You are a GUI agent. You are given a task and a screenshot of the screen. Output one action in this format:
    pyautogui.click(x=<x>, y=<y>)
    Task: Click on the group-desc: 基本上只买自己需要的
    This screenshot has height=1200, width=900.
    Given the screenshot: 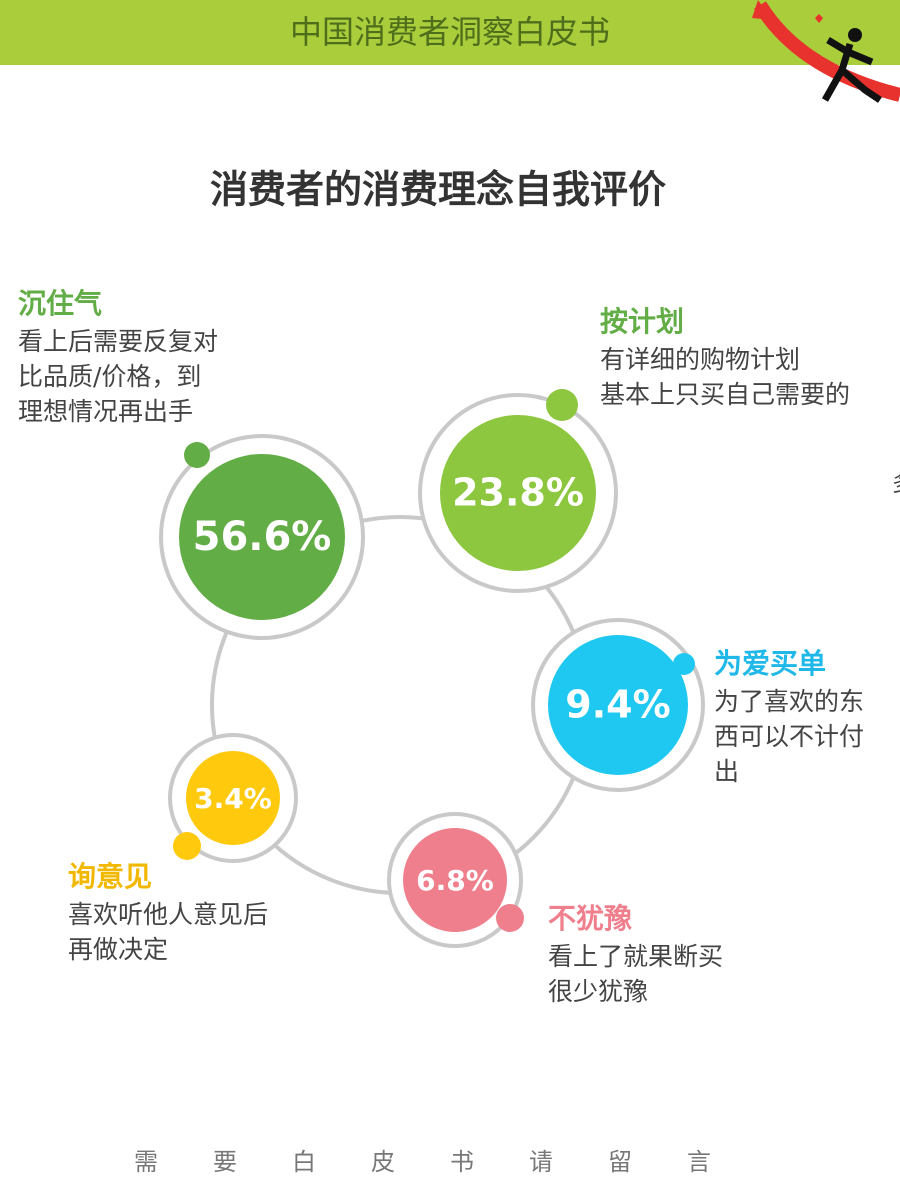 What is the action you would take?
    pyautogui.click(x=725, y=394)
    